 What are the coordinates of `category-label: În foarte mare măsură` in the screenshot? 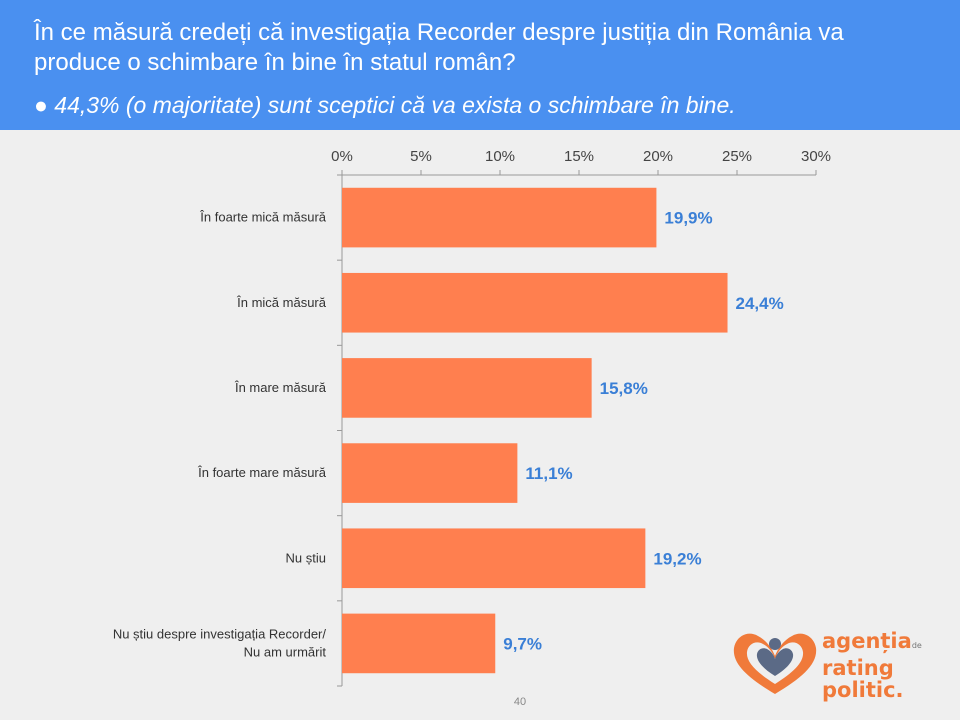 It's located at (262, 472).